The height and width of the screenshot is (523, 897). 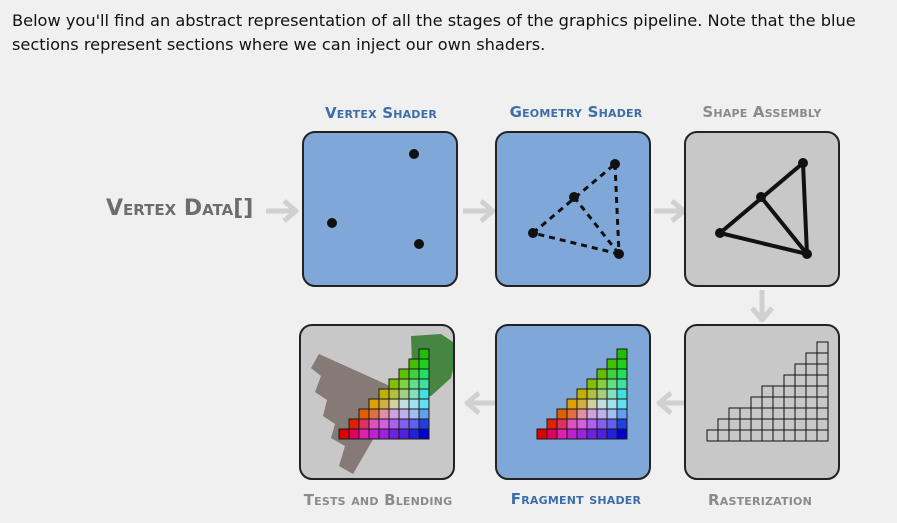 I want to click on stage-label-geometry-shader: Geometry Shader, so click(x=576, y=112).